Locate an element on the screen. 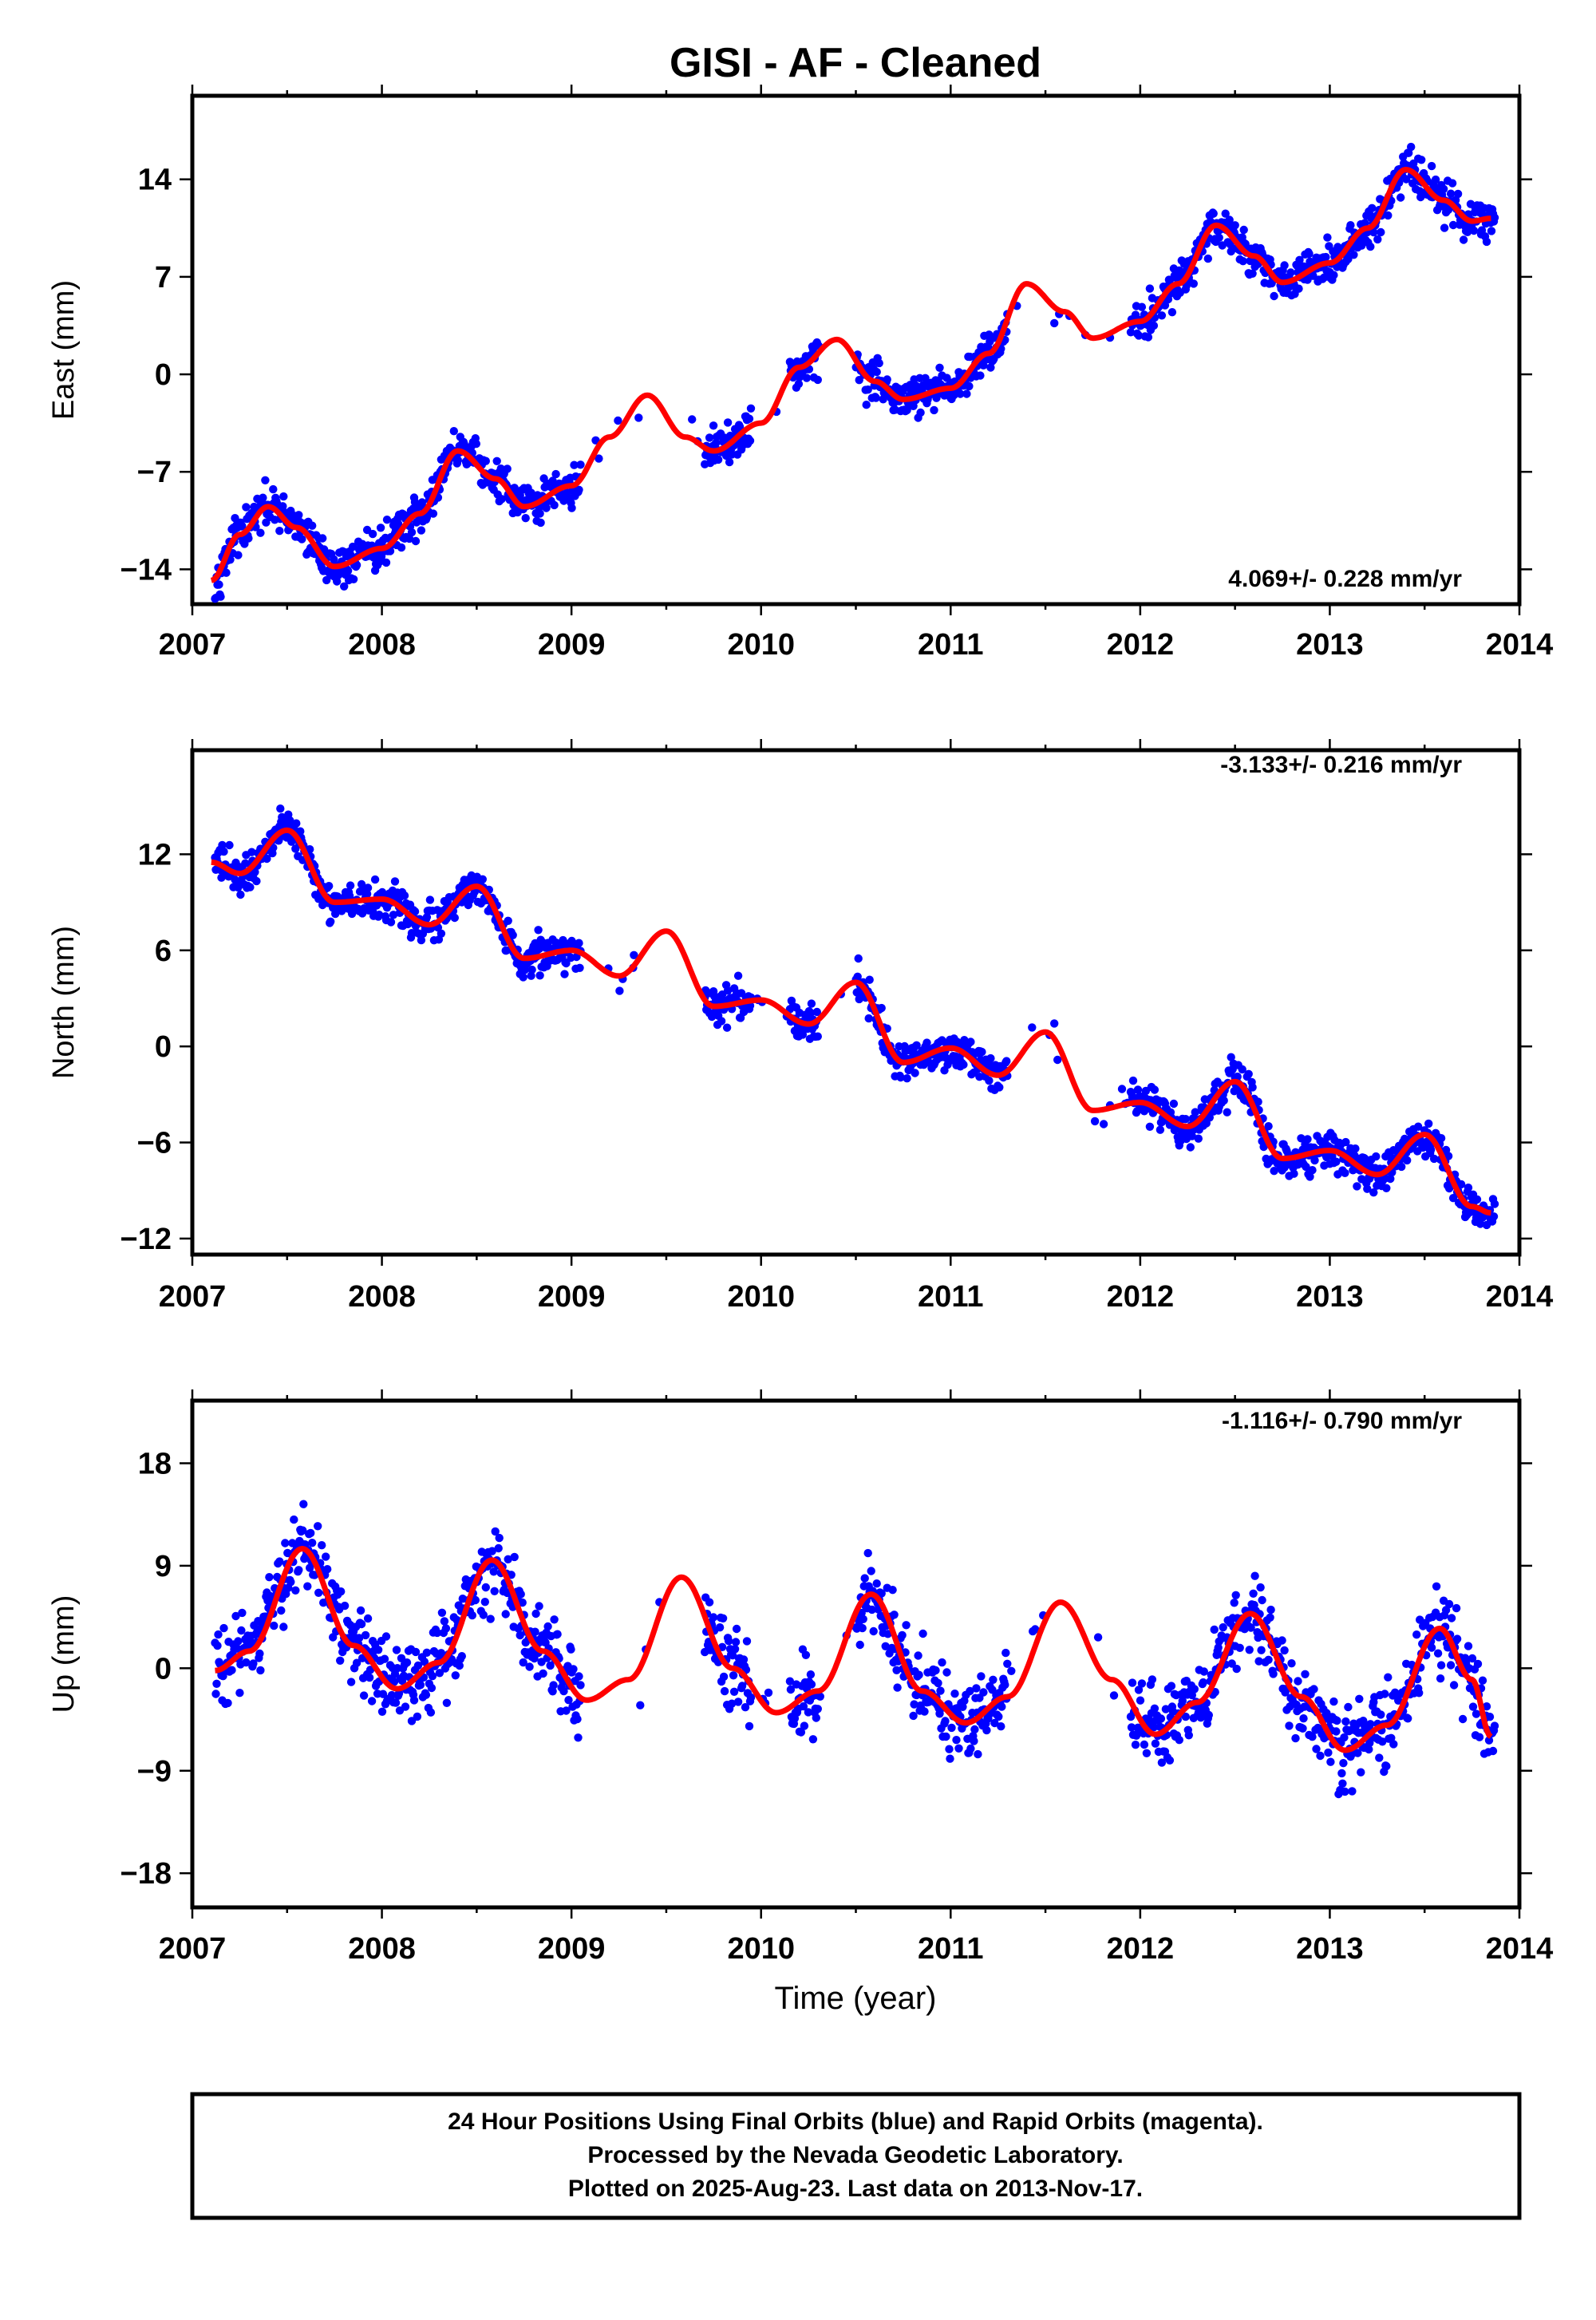 This screenshot has height=2320, width=1596. y-axis-label: East (mm) is located at coordinates (64, 350).